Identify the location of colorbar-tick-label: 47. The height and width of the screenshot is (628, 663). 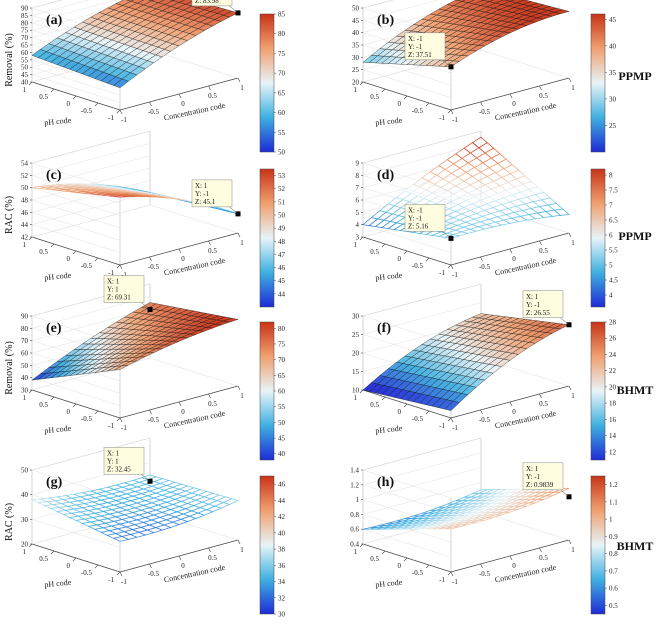
(282, 255).